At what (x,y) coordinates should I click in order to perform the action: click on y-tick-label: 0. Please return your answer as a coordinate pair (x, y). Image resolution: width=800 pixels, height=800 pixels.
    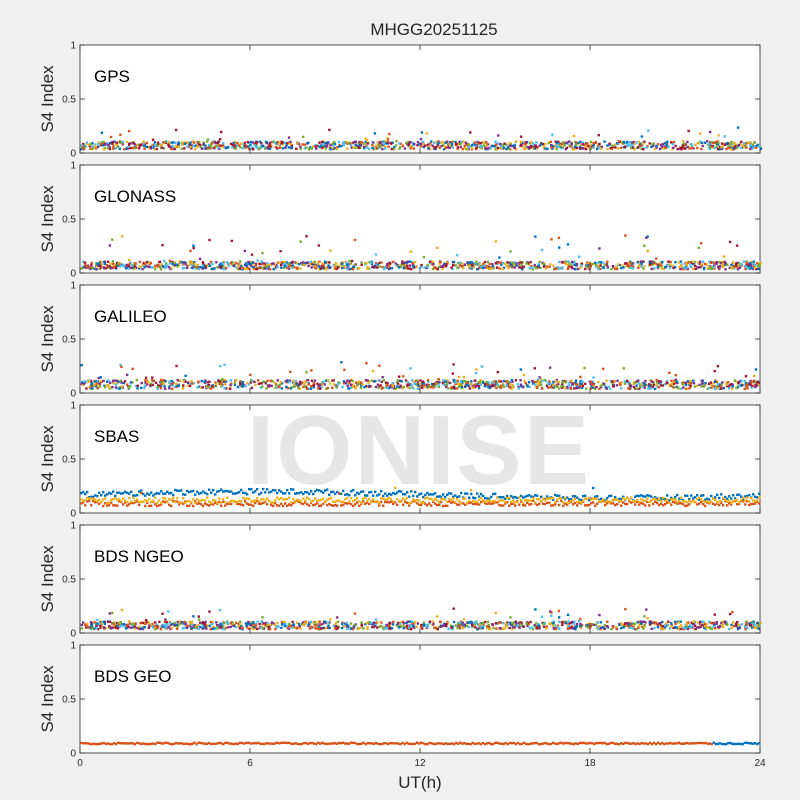
    Looking at the image, I should click on (73, 274).